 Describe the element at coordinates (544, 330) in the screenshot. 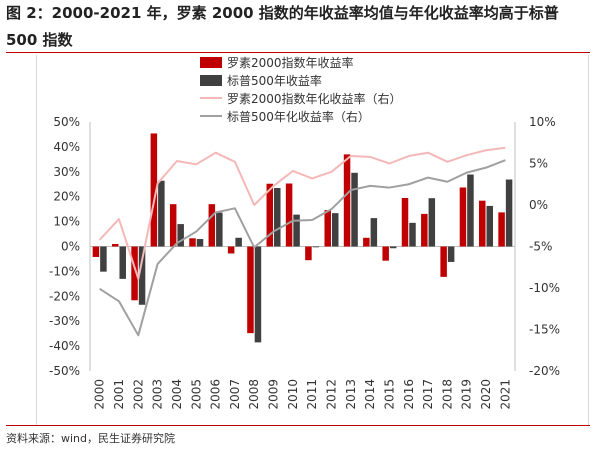

I see `right-tick-label: -15%` at that location.